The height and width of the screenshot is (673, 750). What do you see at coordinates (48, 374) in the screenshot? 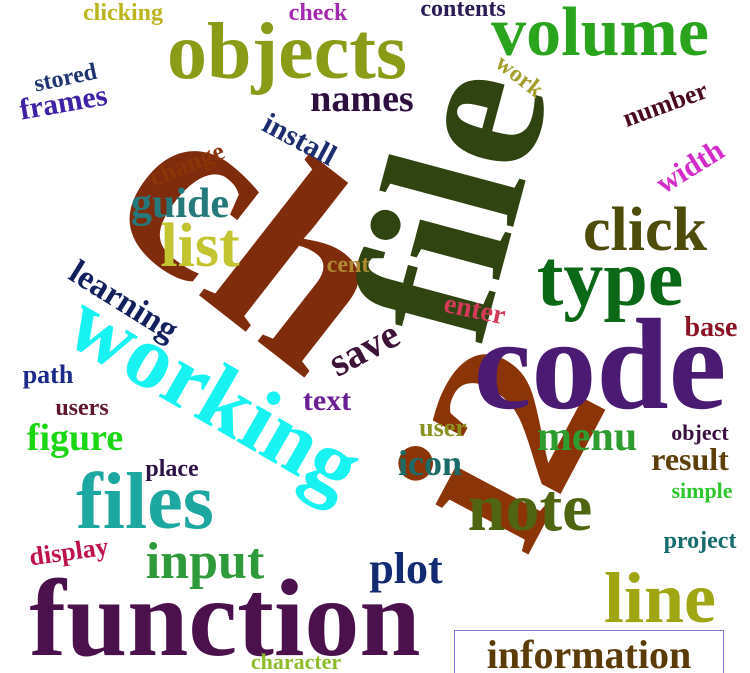
I see `word-path: path` at bounding box center [48, 374].